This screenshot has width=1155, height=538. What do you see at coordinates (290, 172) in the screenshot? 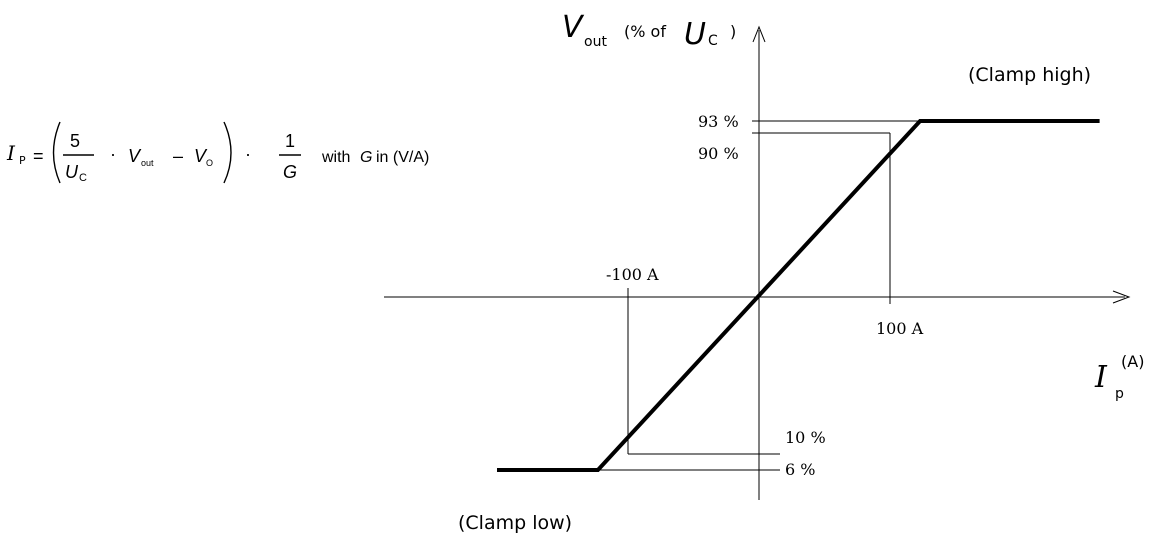
I see `formula-frac2-denominator: G` at bounding box center [290, 172].